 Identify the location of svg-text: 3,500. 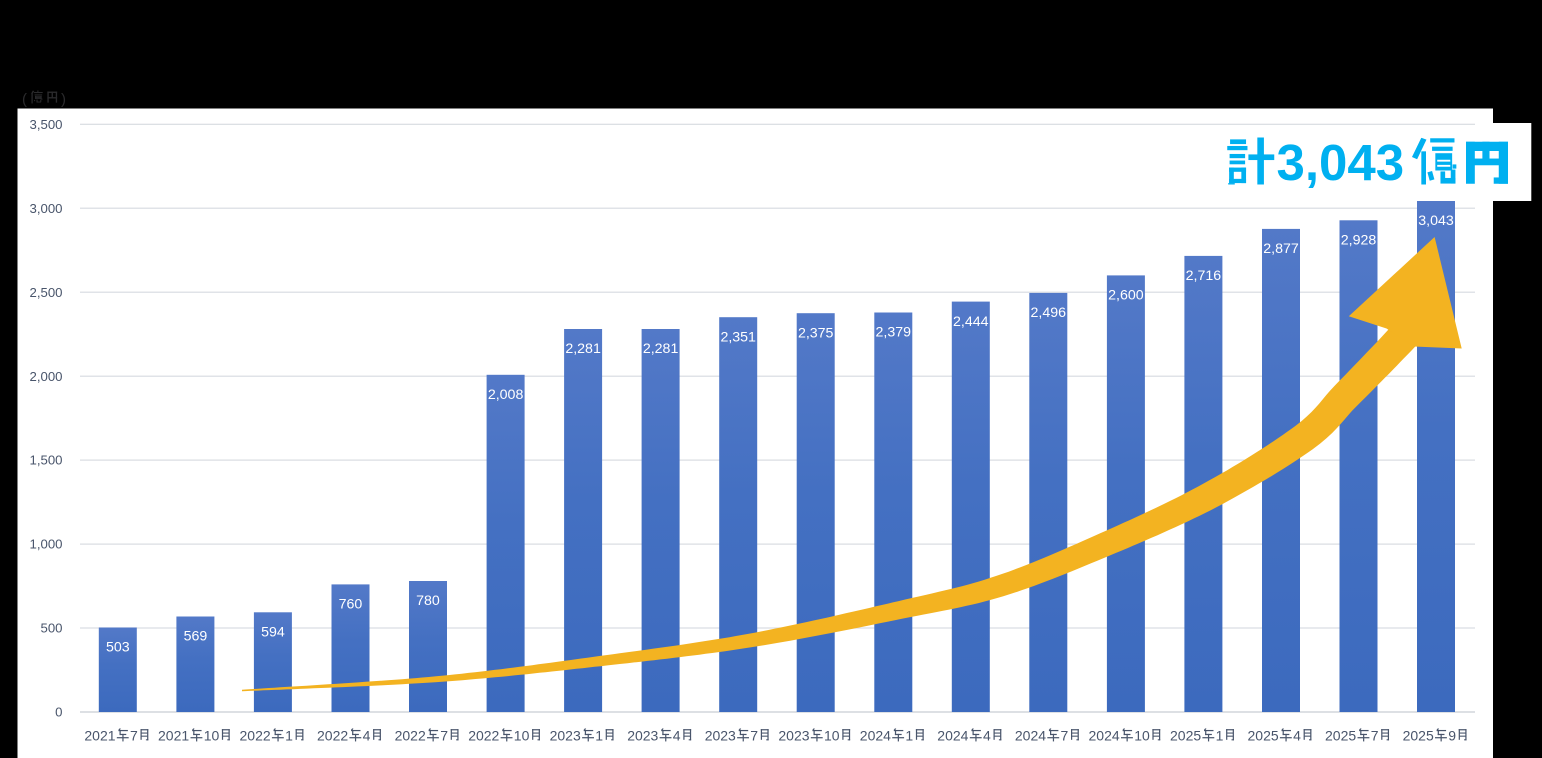
(45, 124).